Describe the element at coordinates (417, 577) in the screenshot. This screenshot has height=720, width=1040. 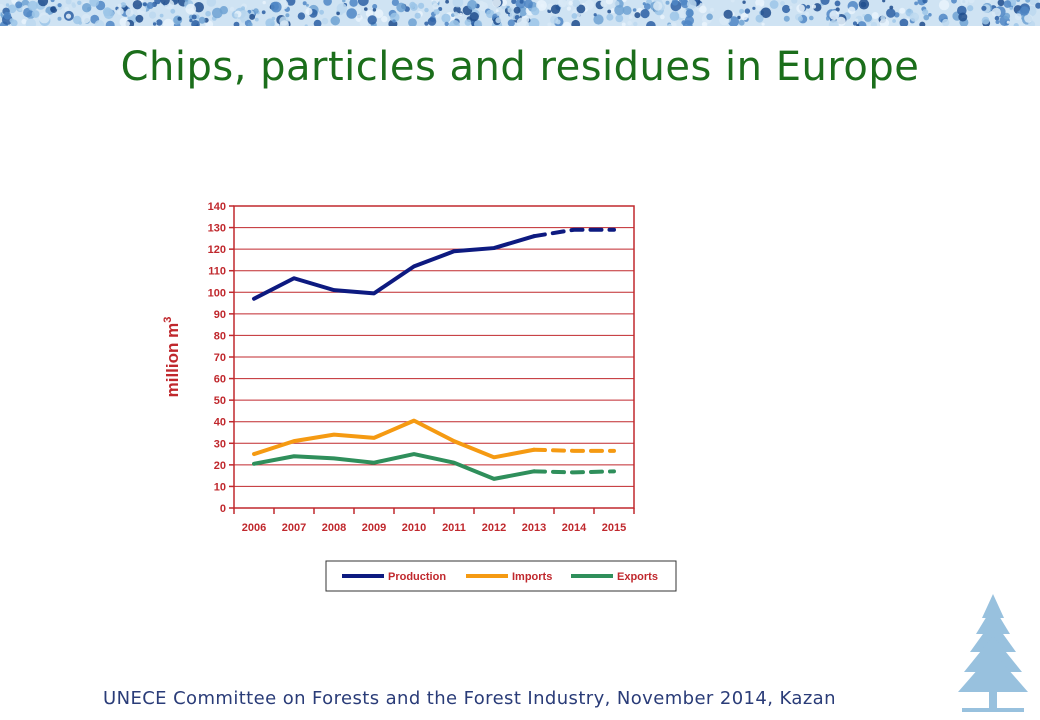
I see `legend-label-production: Production` at that location.